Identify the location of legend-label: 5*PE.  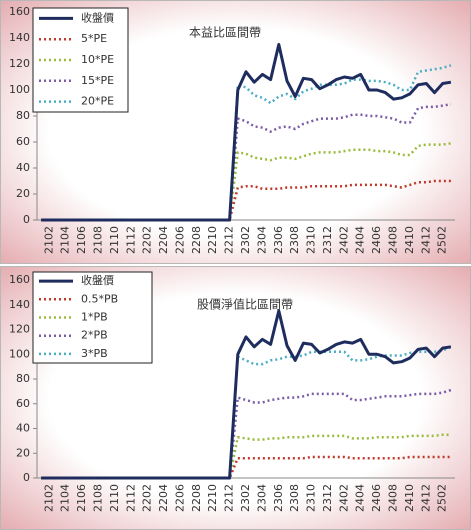
(94, 38).